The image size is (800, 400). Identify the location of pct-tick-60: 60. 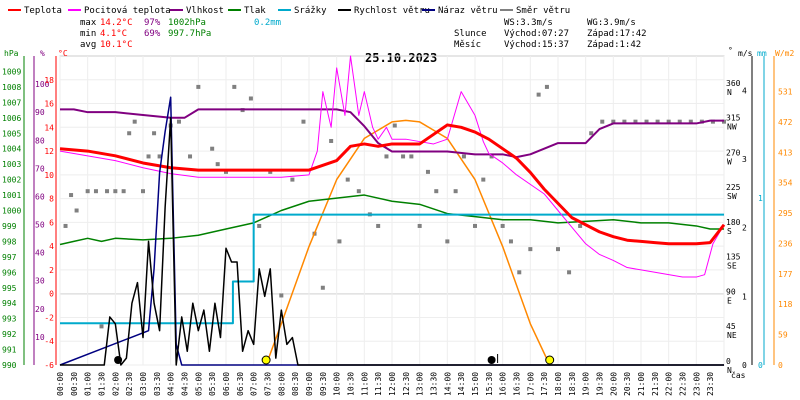
(40, 196).